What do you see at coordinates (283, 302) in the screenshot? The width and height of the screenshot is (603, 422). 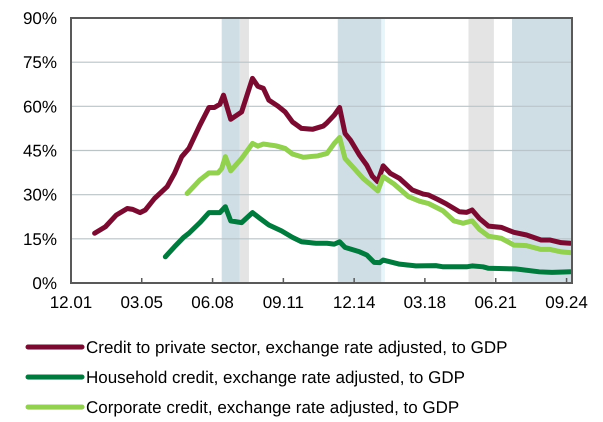 I see `x-tick-label: 09.11` at bounding box center [283, 302].